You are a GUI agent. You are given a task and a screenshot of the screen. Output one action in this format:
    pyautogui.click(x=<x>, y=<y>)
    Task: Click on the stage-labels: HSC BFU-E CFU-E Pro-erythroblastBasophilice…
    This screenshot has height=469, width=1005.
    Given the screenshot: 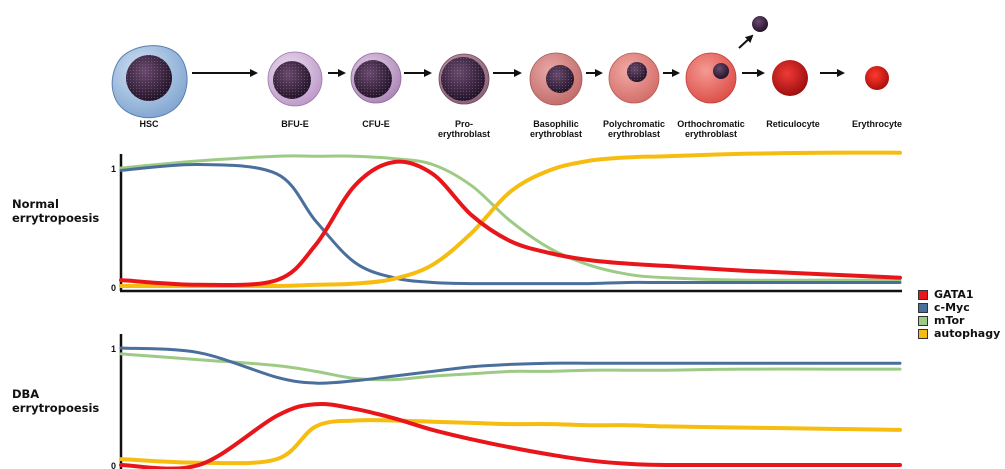 What is the action you would take?
    pyautogui.click(x=520, y=129)
    